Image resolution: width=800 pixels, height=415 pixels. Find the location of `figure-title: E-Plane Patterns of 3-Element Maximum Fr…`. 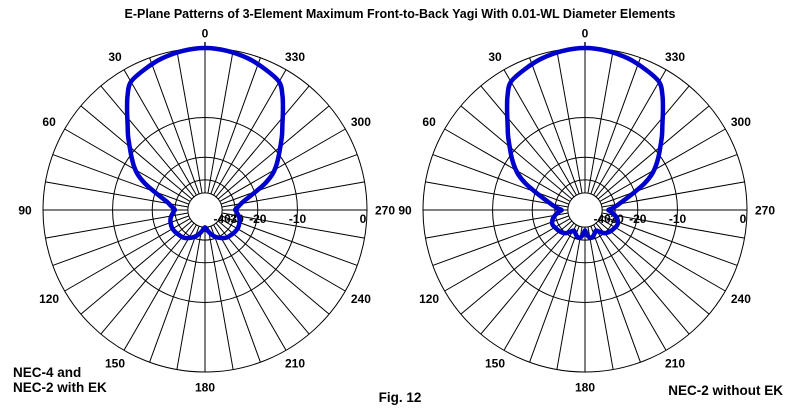

figure-title: E-Plane Patterns of 3-Element Maximum Fr… is located at coordinates (400, 14).